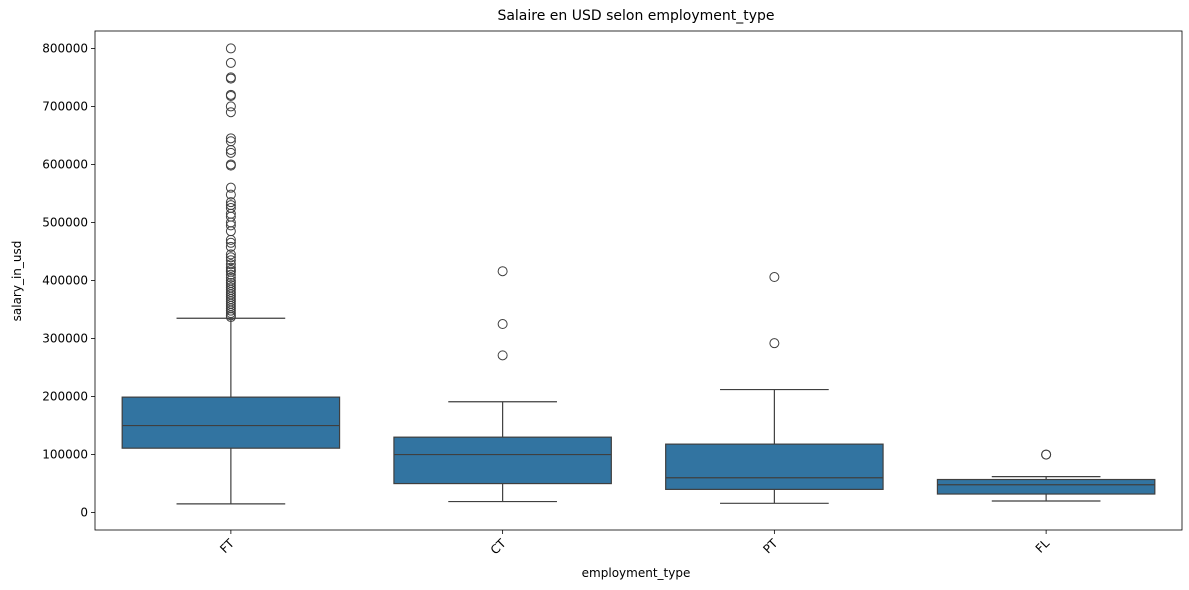 The width and height of the screenshot is (1189, 590). Describe the element at coordinates (774, 388) in the screenshot. I see `box-group-pt` at that location.